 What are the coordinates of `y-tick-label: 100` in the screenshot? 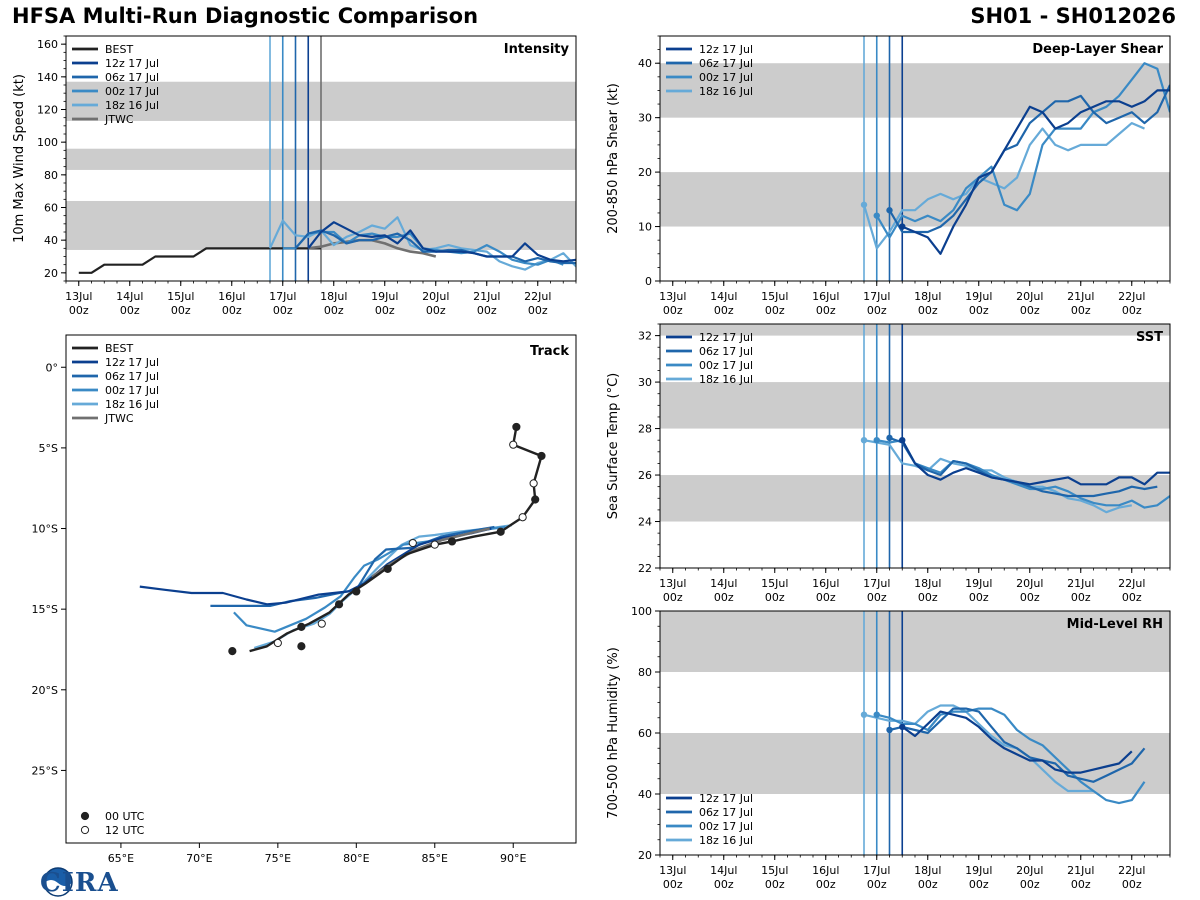 It's located at (641, 611).